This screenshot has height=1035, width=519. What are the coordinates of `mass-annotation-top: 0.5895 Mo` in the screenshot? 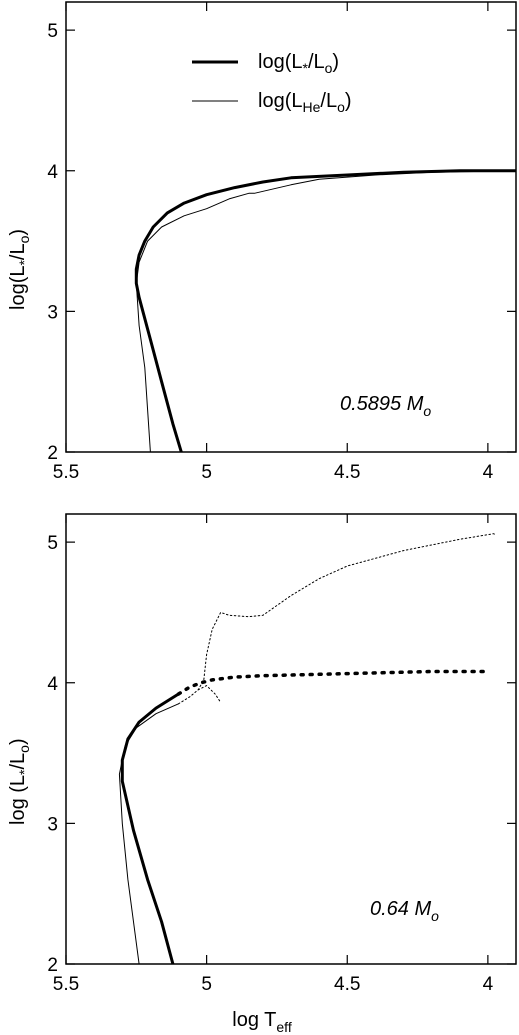 It's located at (385, 406).